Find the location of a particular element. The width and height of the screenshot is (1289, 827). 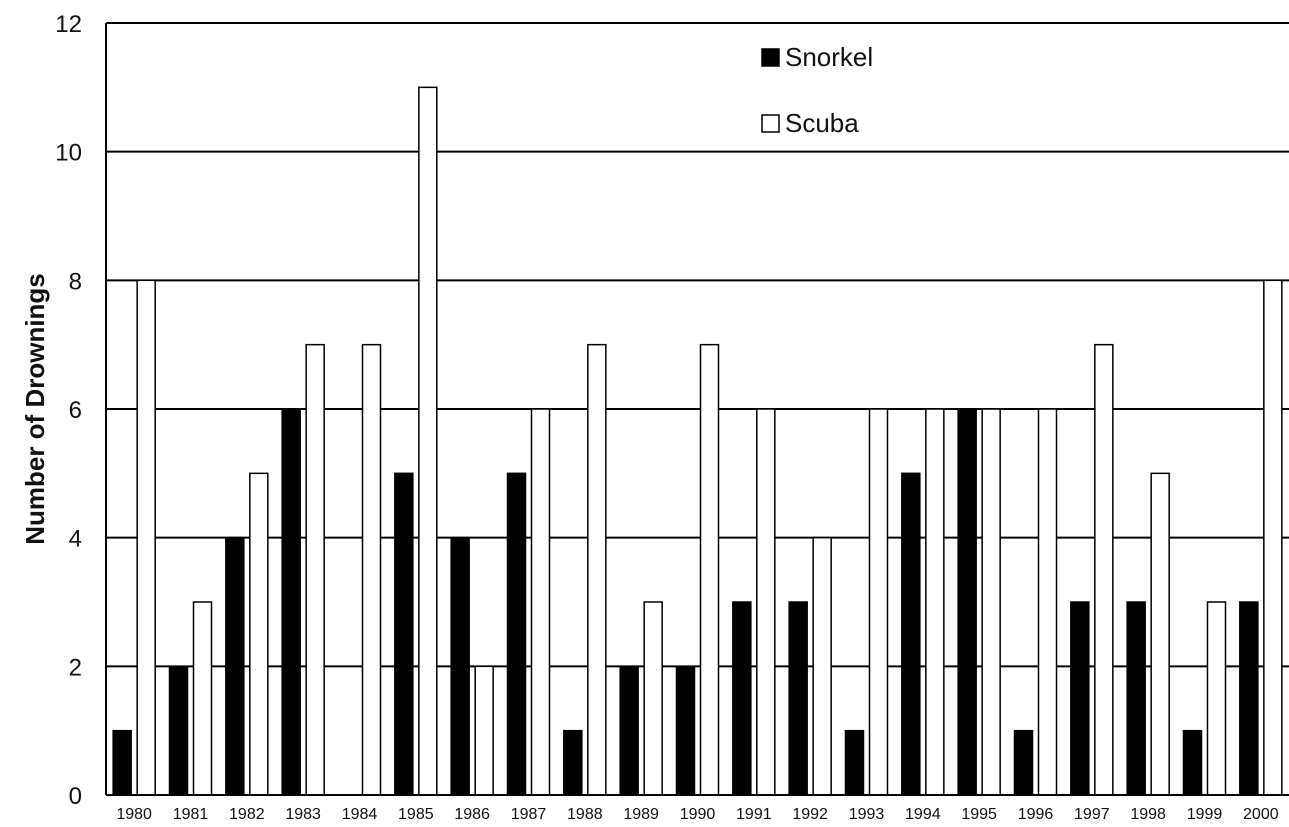

bar-scuba-1982 is located at coordinates (259, 634).